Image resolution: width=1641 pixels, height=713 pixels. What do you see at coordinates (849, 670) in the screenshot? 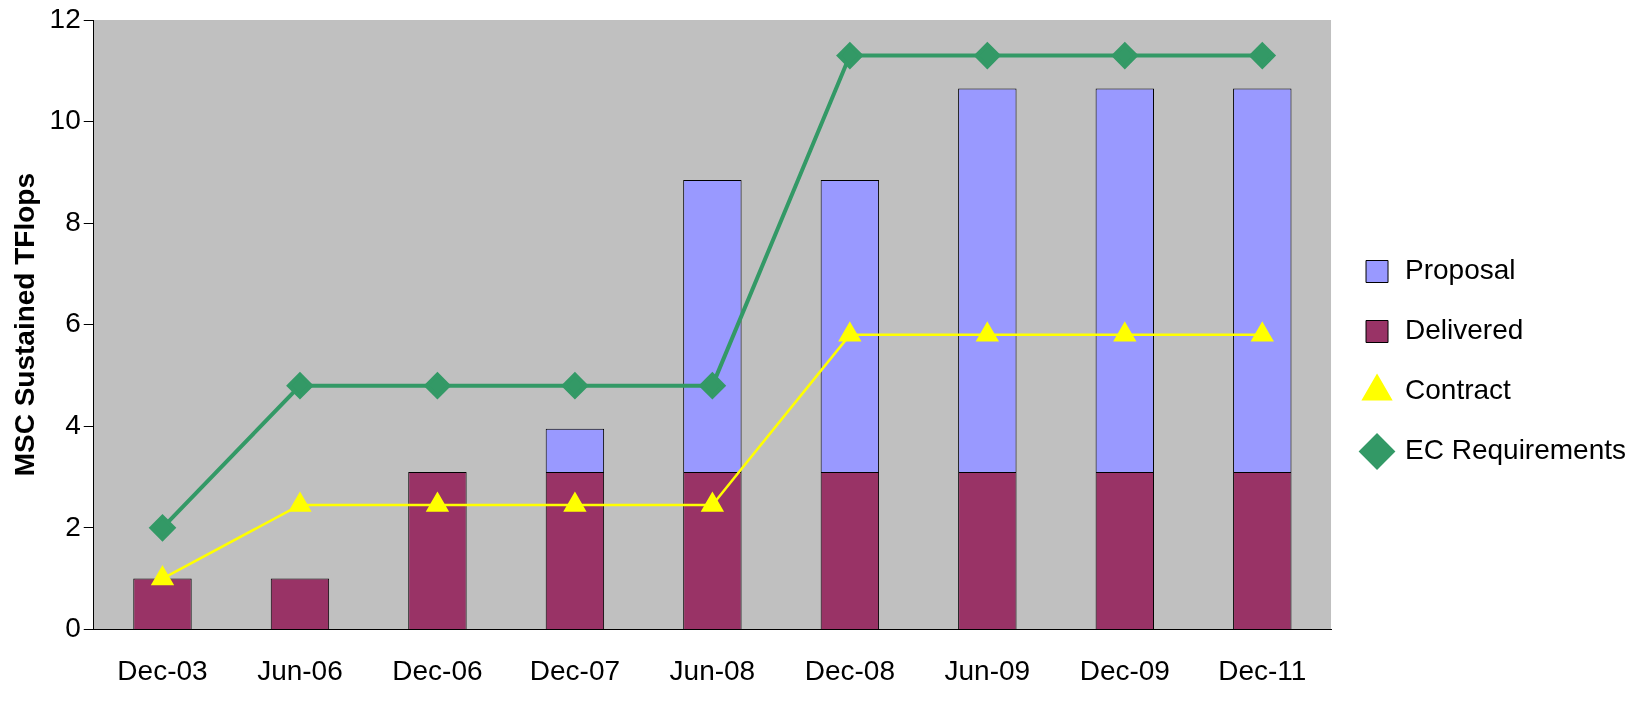
I see `x-tick-label: Dec-08` at bounding box center [849, 670].